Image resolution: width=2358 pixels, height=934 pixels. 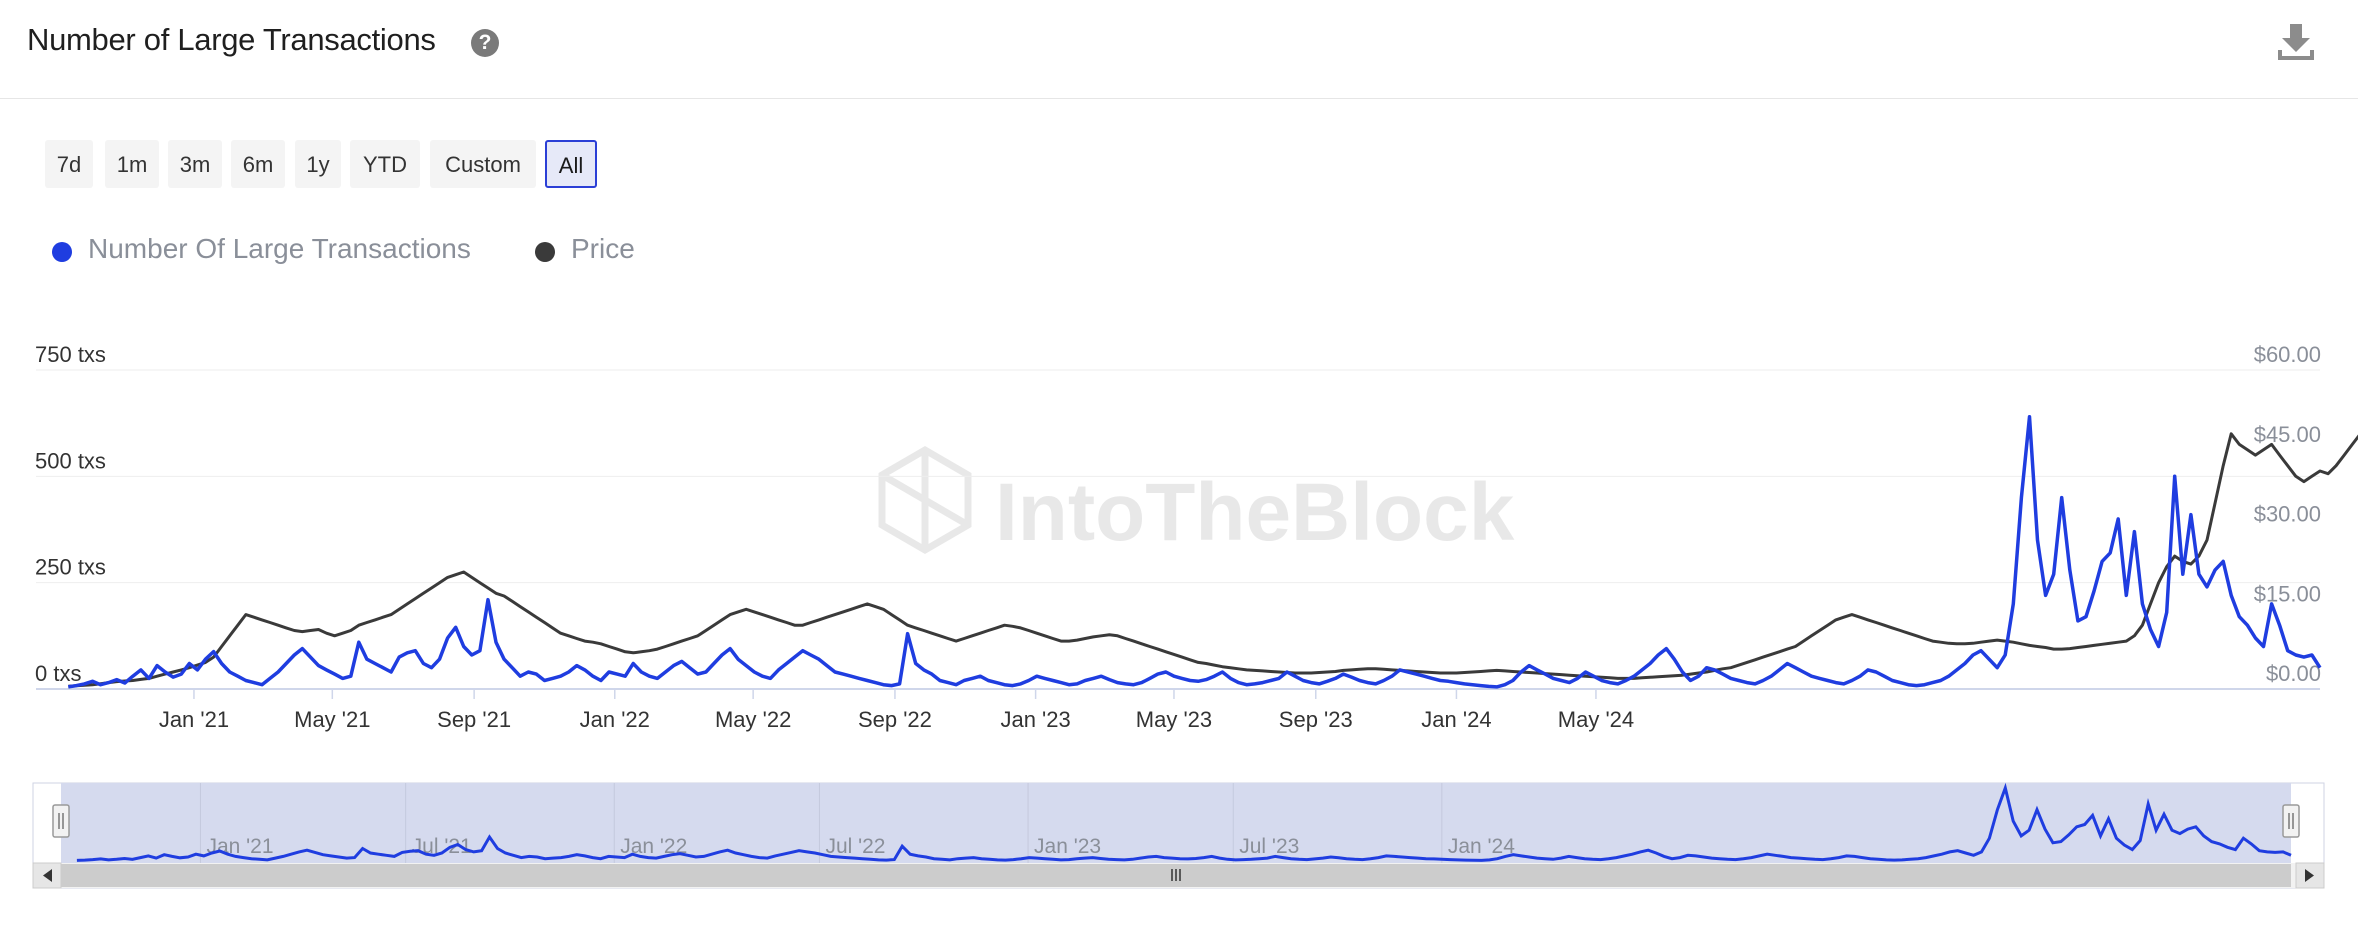 I want to click on x-tick-label: Sep '22, so click(x=895, y=719).